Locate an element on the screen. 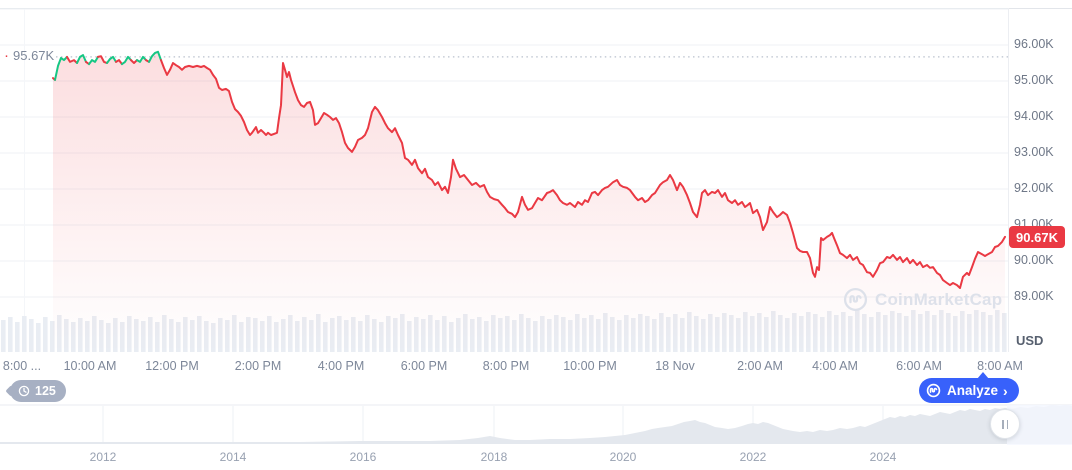 This screenshot has width=1072, height=470. time-axis-label: 4:00 PM is located at coordinates (341, 366).